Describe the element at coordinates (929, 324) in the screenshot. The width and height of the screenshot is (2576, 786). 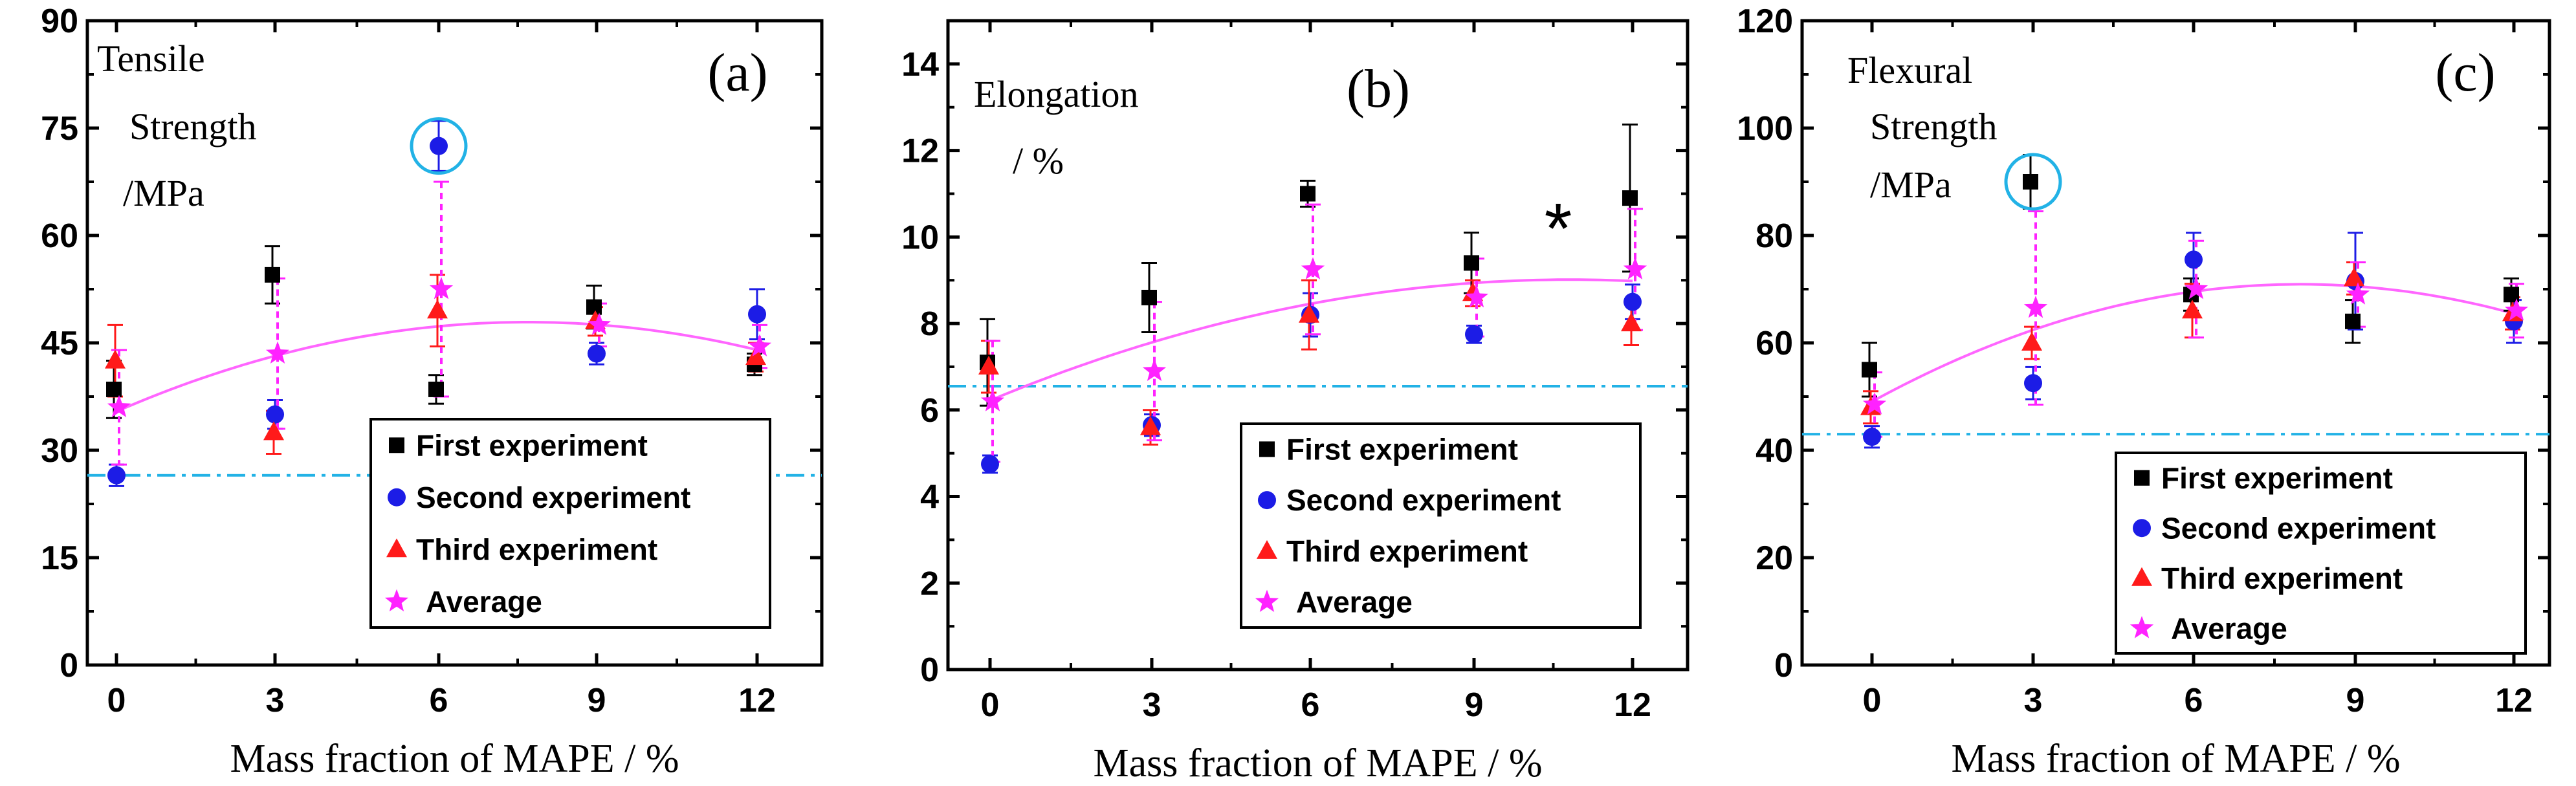
I see `y-tick-label: 8` at that location.